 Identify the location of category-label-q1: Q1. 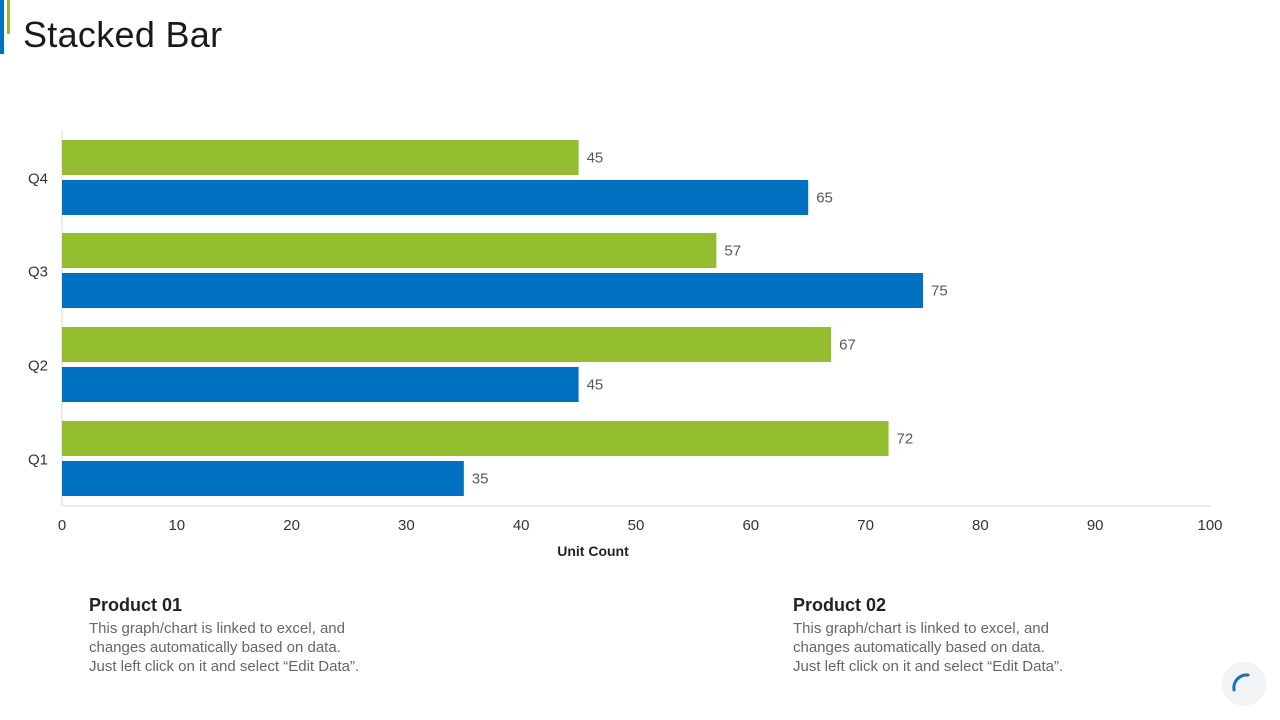
(38, 460).